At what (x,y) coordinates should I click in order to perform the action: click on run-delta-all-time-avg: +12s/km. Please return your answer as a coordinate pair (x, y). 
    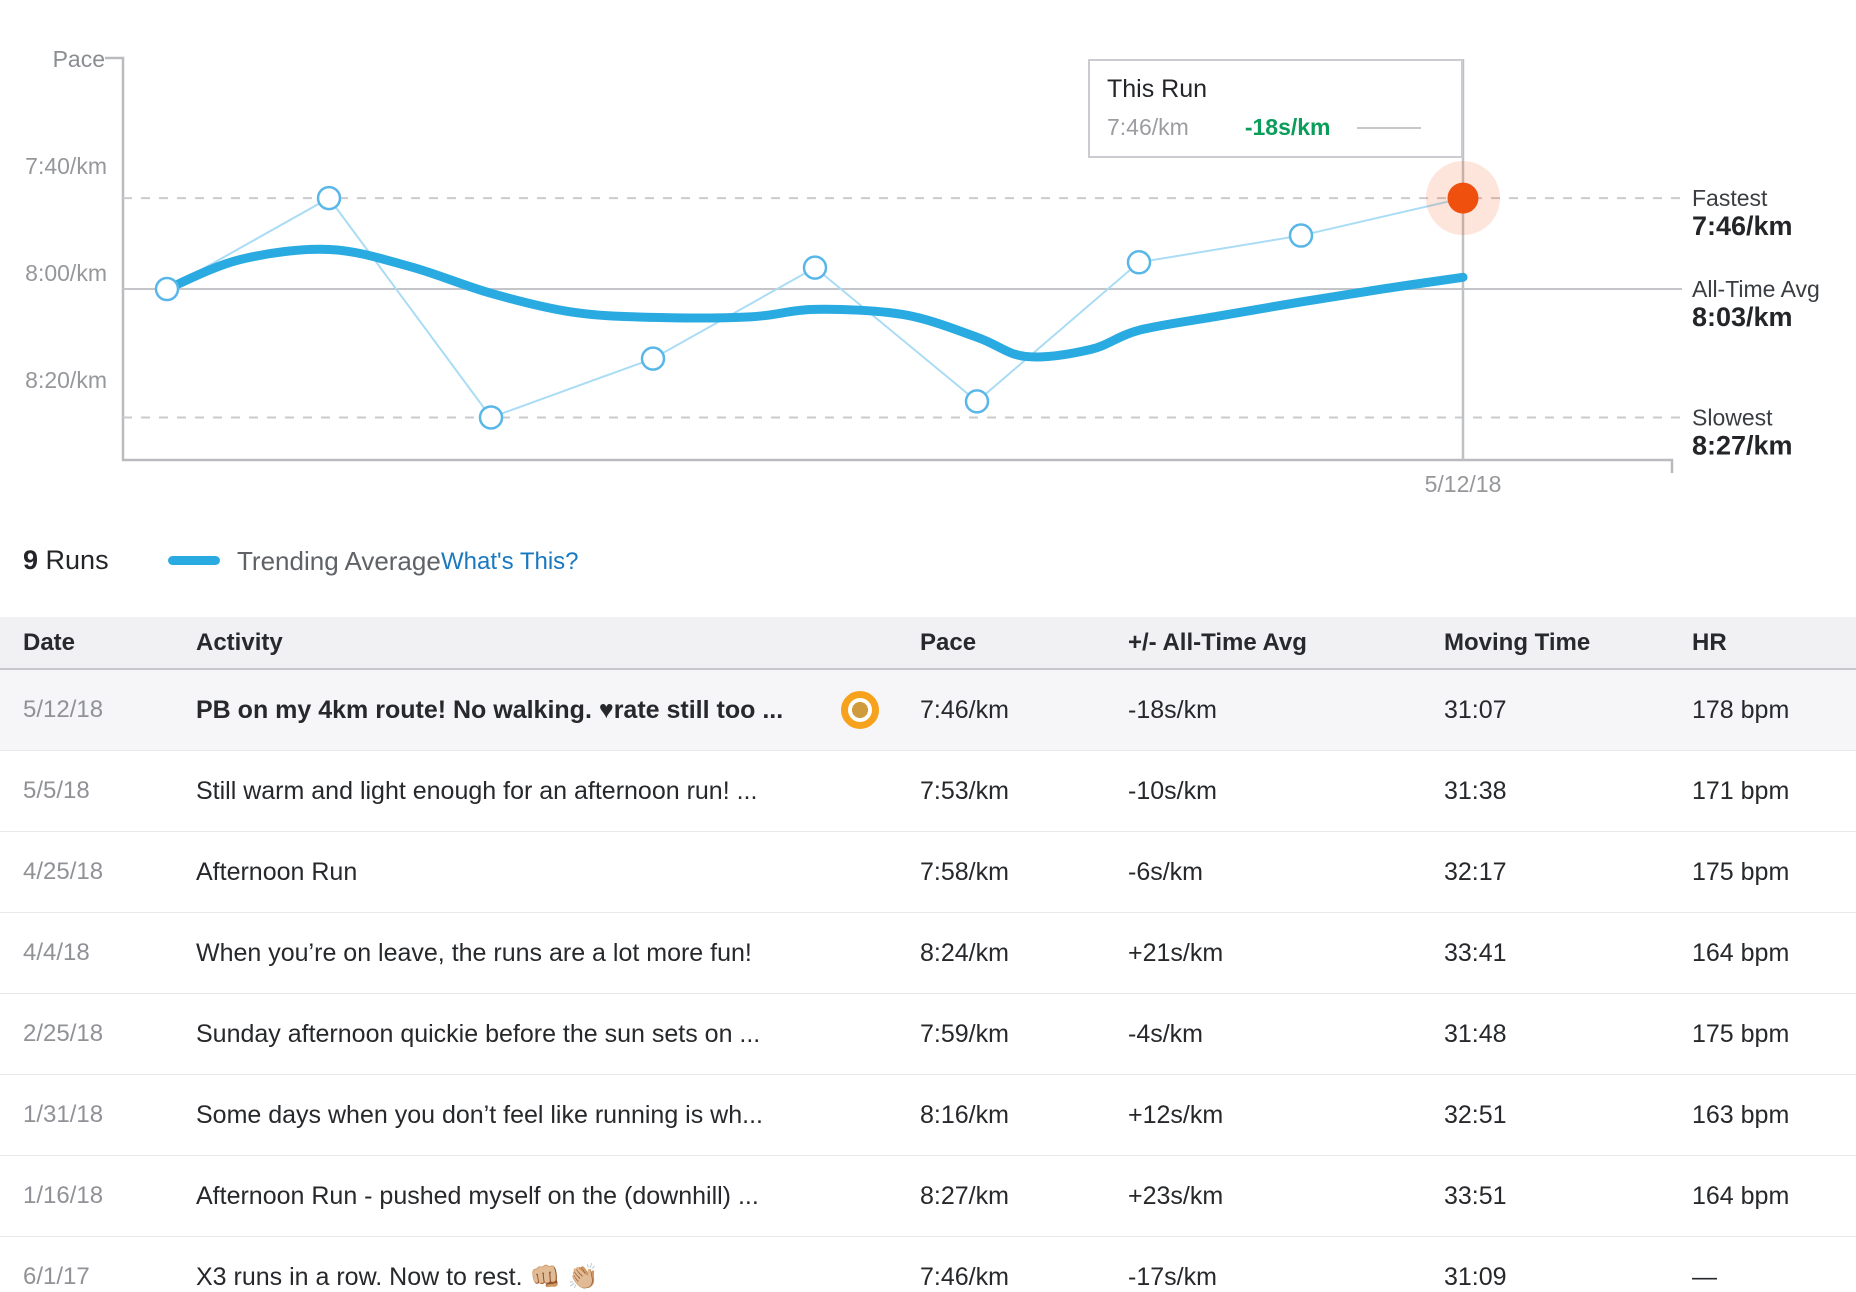
    Looking at the image, I should click on (1263, 1115).